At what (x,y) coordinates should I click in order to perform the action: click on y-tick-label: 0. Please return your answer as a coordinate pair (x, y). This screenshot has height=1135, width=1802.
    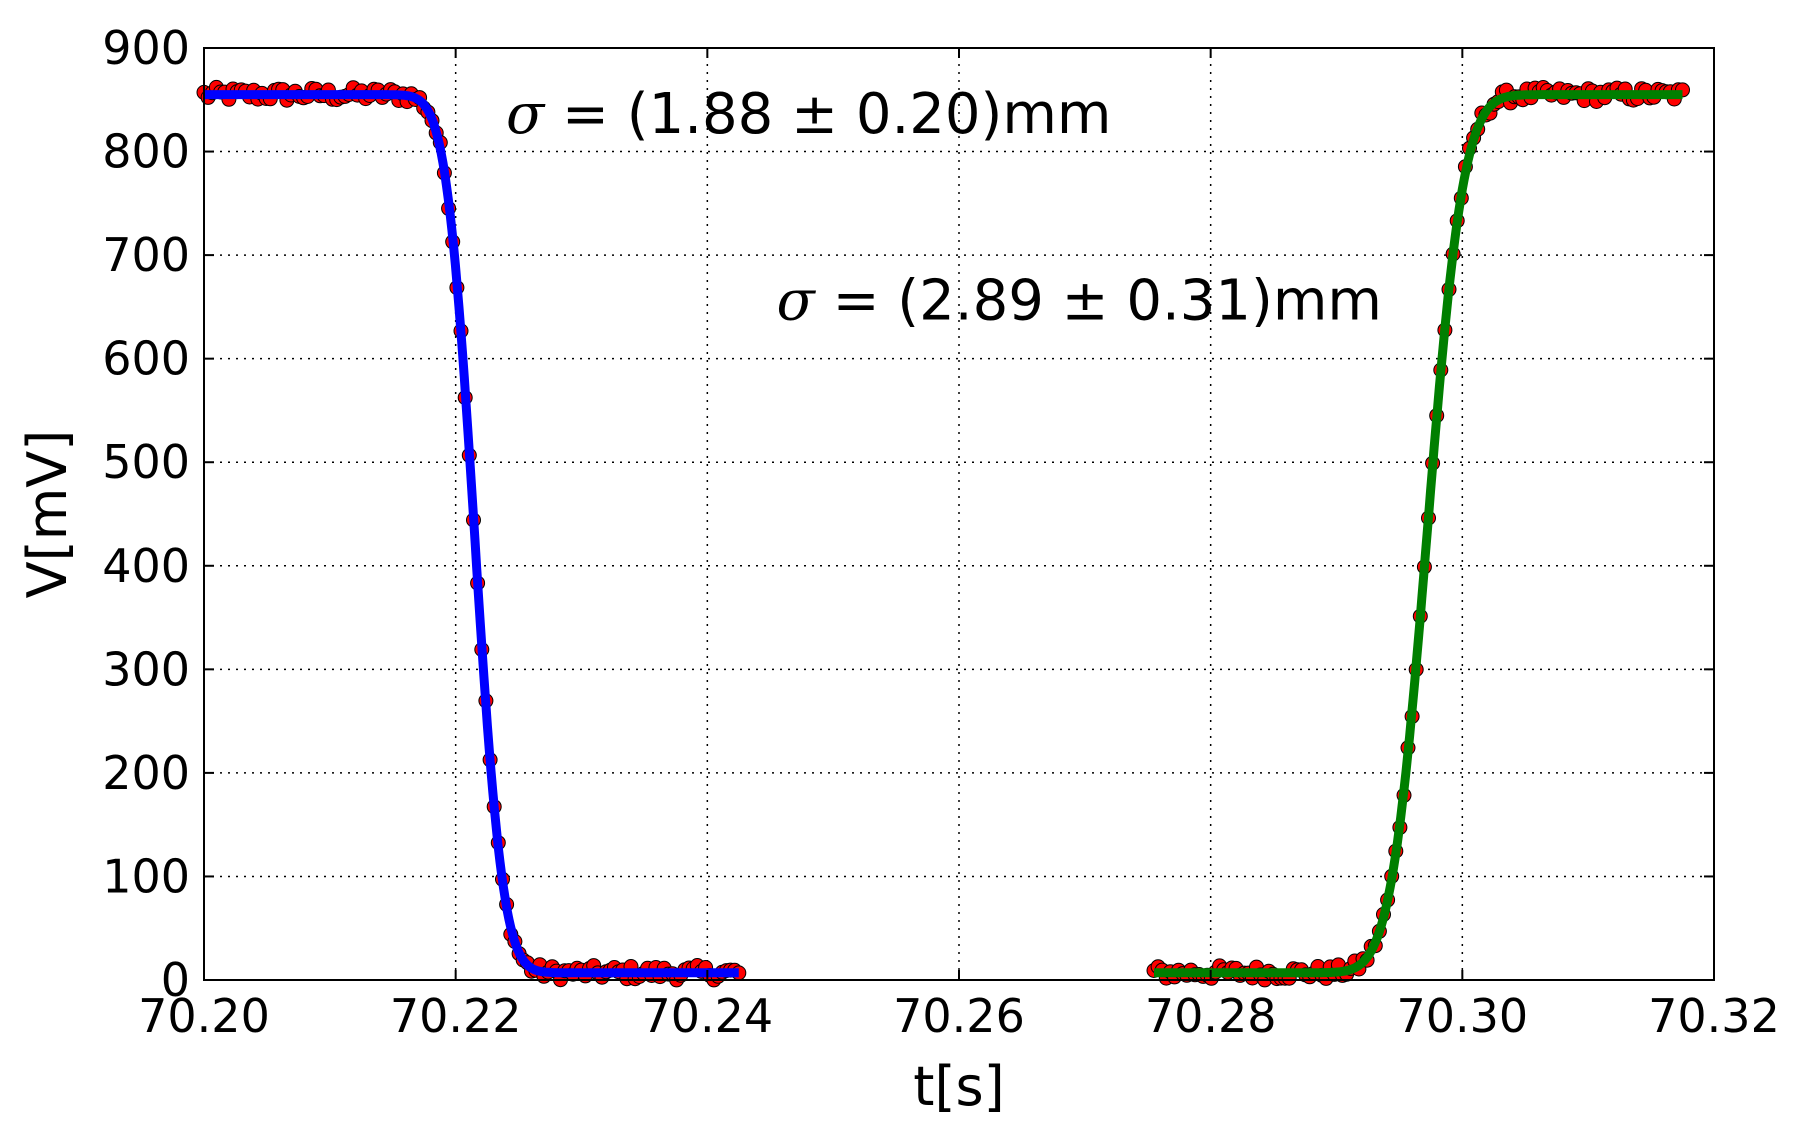
    Looking at the image, I should click on (175, 980).